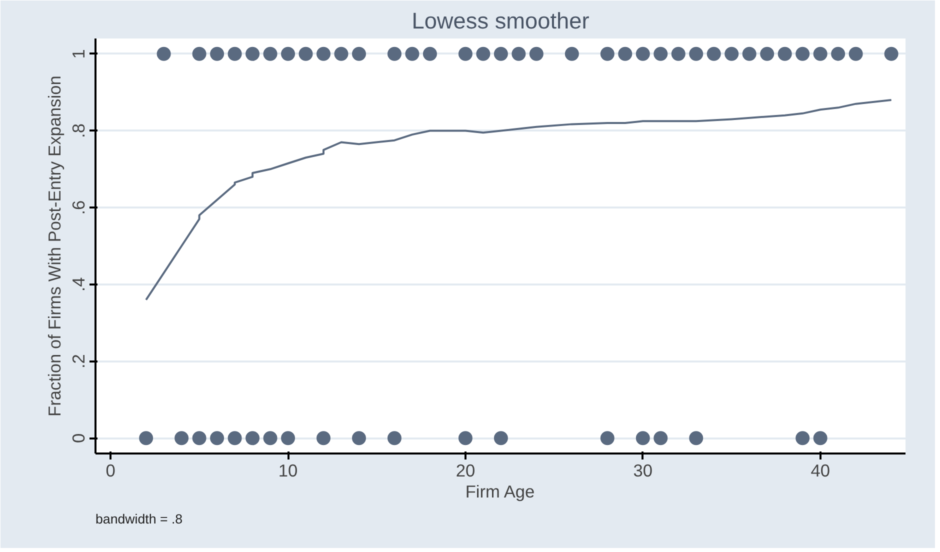 Image resolution: width=940 pixels, height=552 pixels. What do you see at coordinates (288, 470) in the screenshot?
I see `x-tick-label: 10` at bounding box center [288, 470].